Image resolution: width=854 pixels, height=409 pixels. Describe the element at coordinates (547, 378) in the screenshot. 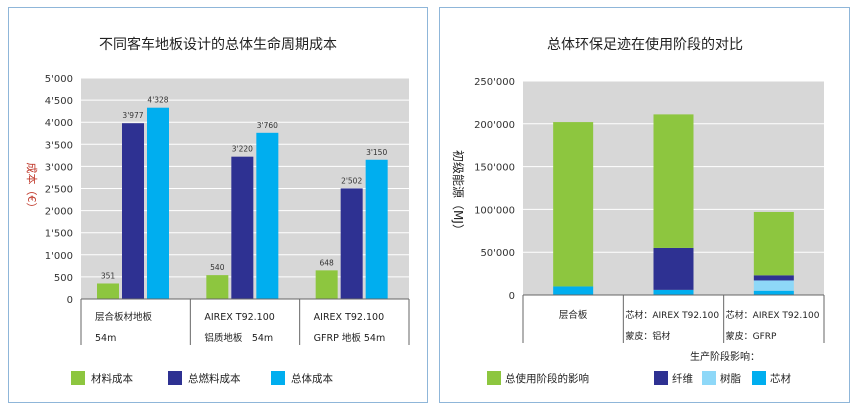

I see `legend-label: 总使用阶段的影响` at that location.